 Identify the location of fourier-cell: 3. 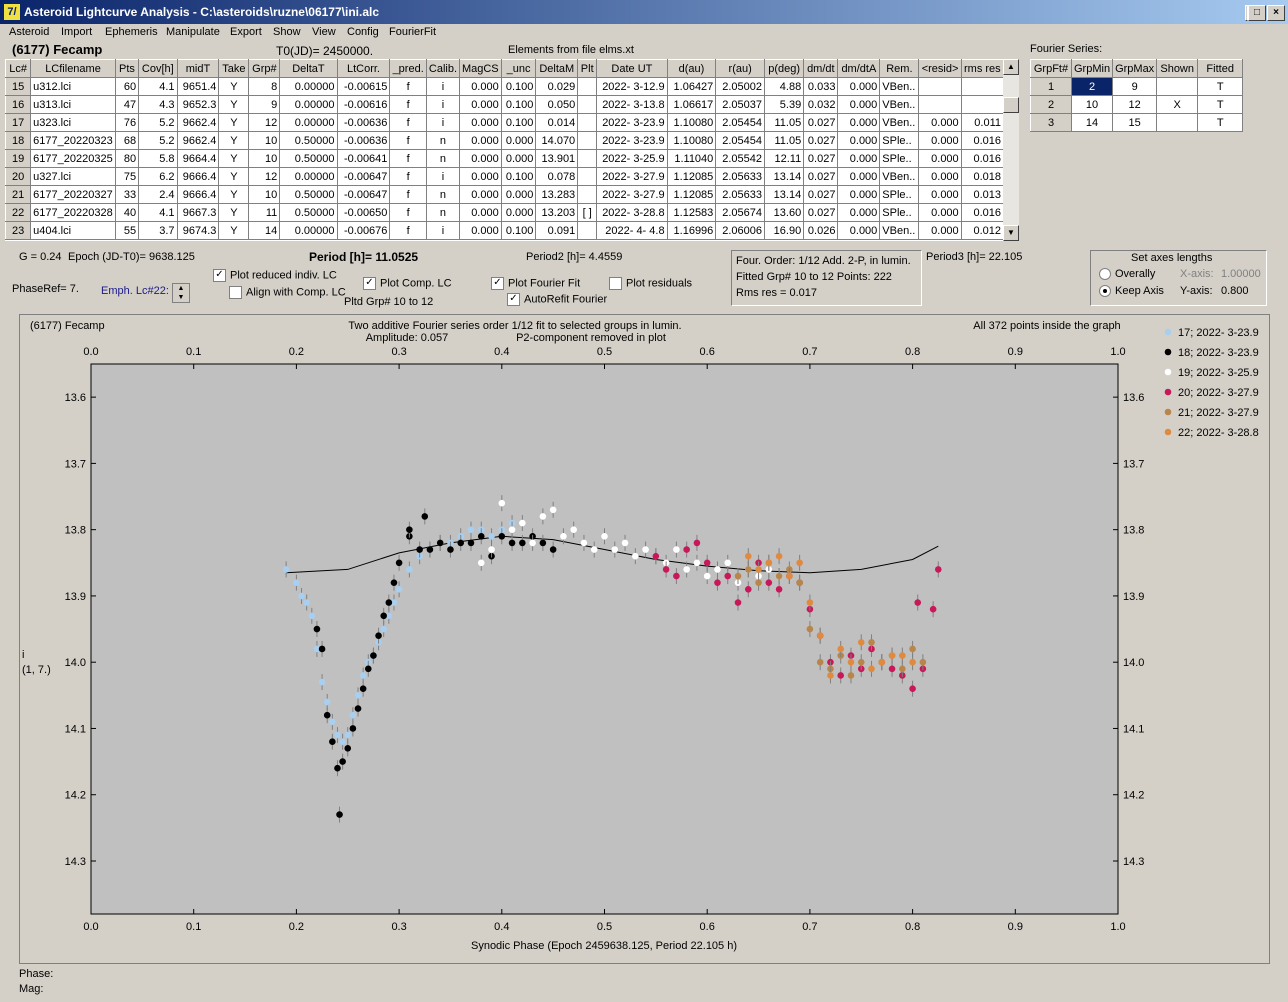
(1051, 122).